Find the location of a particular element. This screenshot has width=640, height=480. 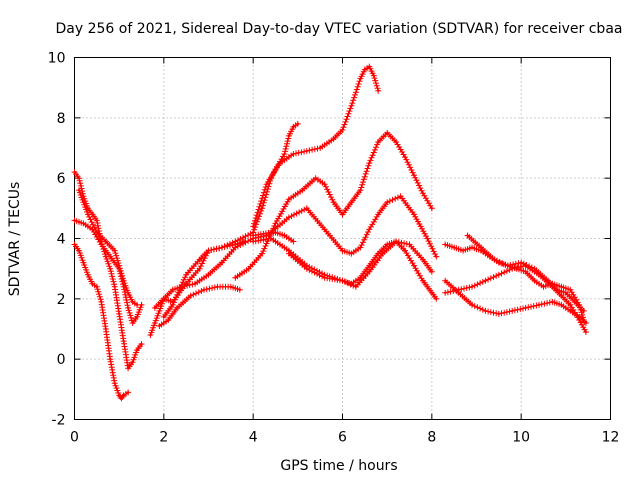

series-line is located at coordinates (226, 216).